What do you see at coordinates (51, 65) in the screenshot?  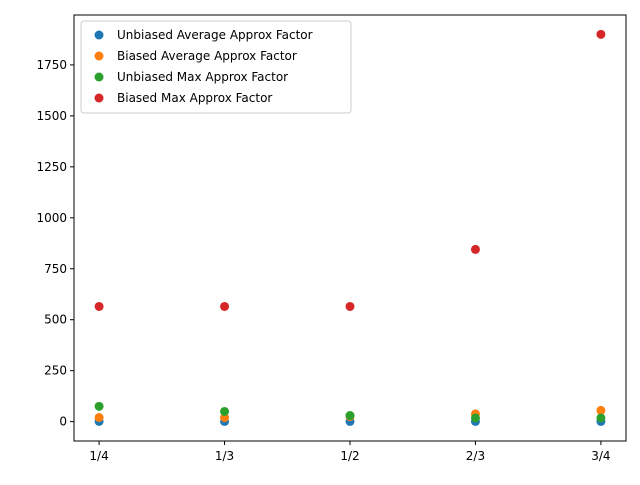 I see `y-tick-label: 1750` at bounding box center [51, 65].